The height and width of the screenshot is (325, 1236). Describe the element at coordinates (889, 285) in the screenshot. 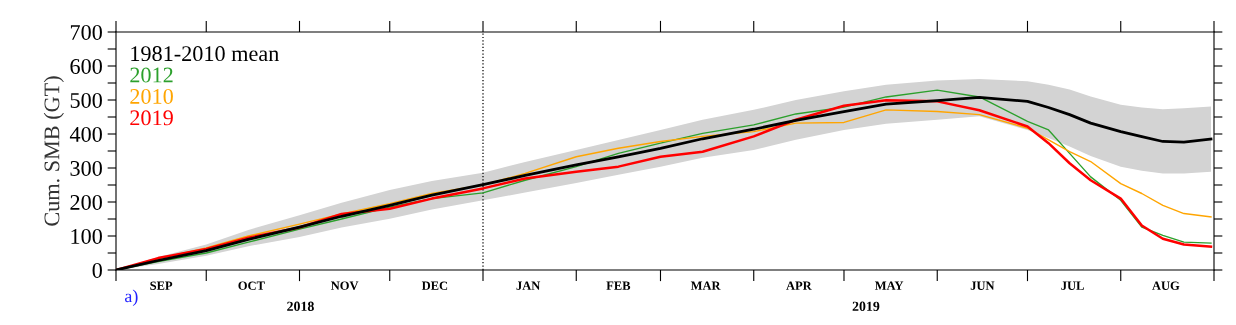

I see `x-tick-label: MAY` at that location.